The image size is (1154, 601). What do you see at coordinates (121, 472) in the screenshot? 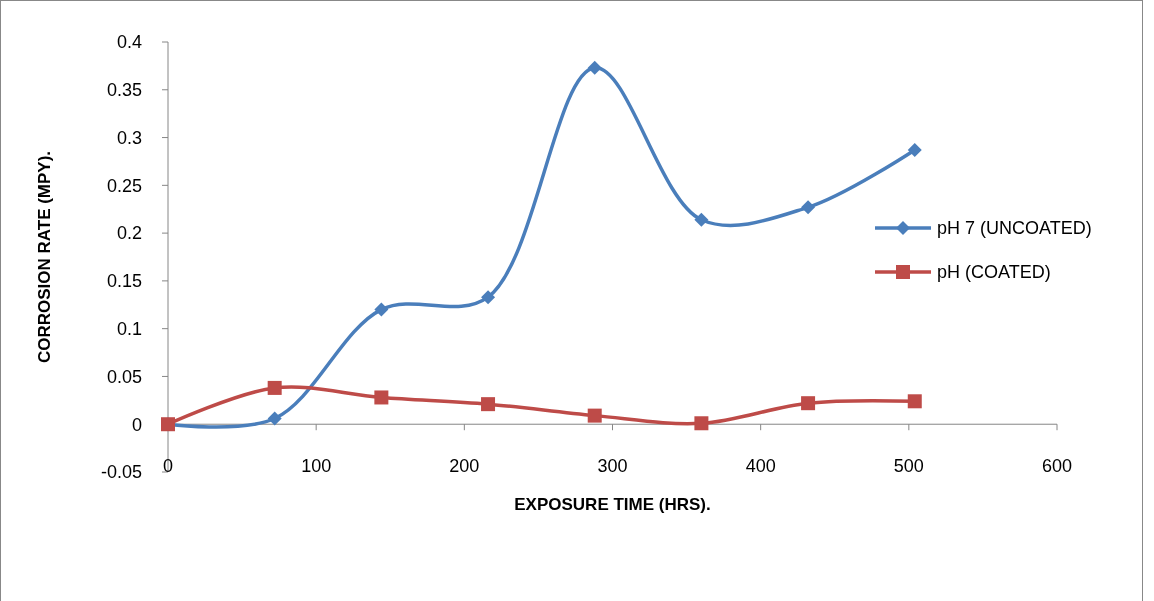
I see `y-tick-label: -0.05` at bounding box center [121, 472].